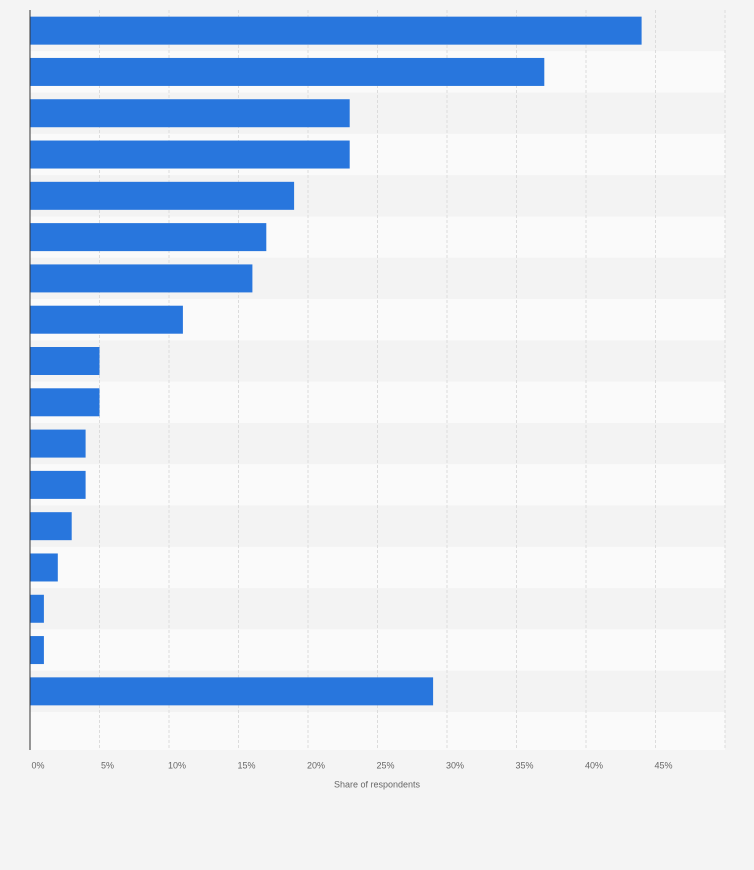  Describe the element at coordinates (524, 765) in the screenshot. I see `x-tick-label: 35%` at that location.